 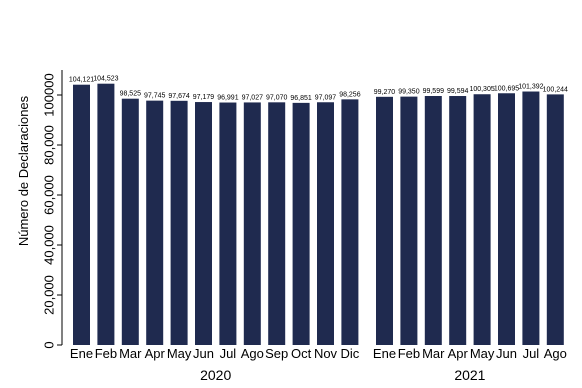 I want to click on y-tick-label: 0, so click(x=48, y=344).